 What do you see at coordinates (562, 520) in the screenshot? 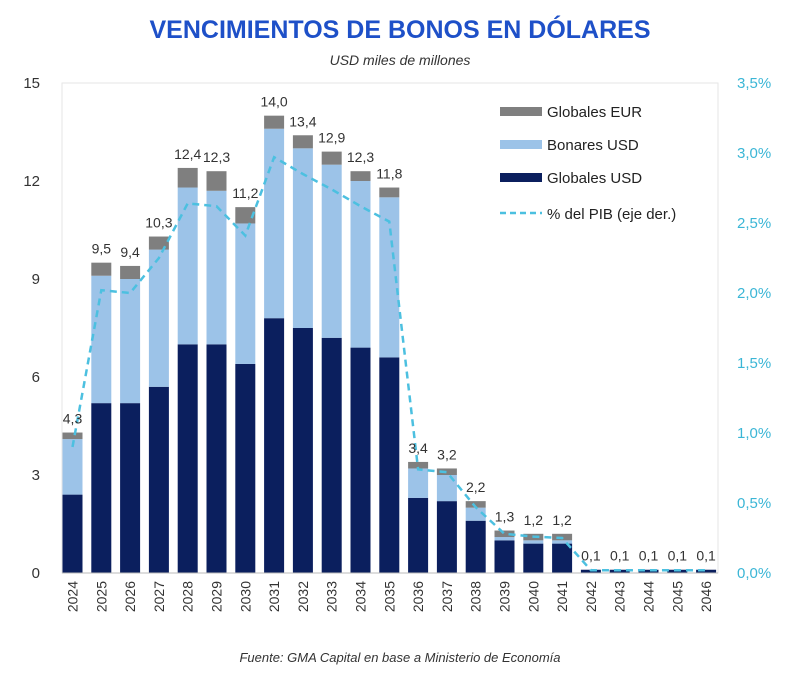
I see `data-label-2041: 1,2` at bounding box center [562, 520].